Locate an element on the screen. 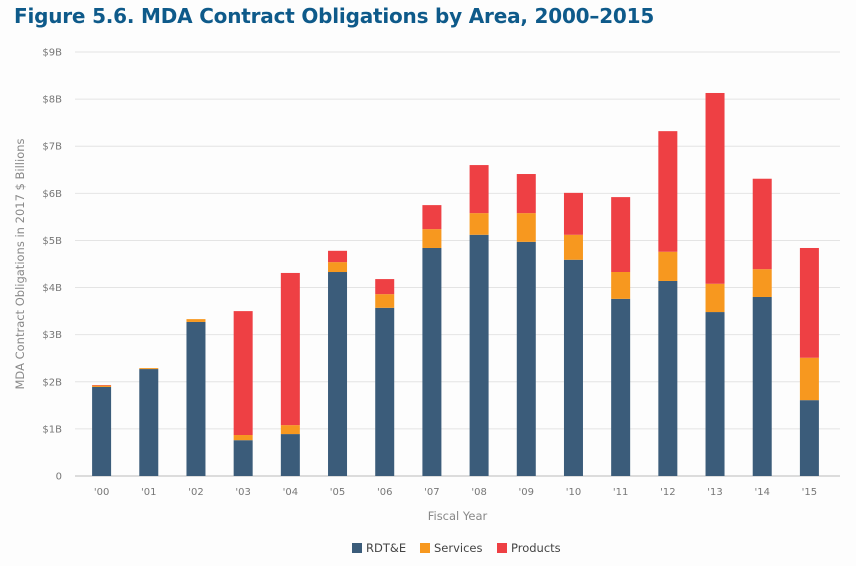 This screenshot has width=856, height=566. y-tick-label: $1B is located at coordinates (52, 429).